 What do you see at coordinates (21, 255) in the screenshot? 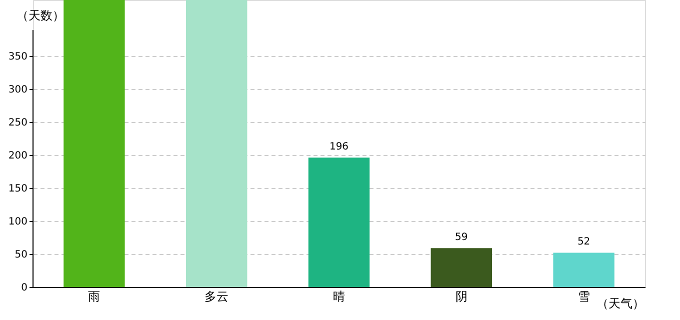
I see `y-tick-label: 50` at bounding box center [21, 255].